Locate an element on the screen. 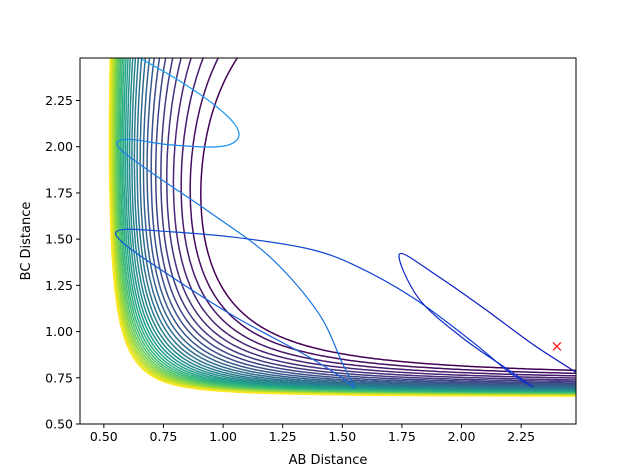 The image size is (640, 476). x-axis-label: AB Distance is located at coordinates (328, 460).